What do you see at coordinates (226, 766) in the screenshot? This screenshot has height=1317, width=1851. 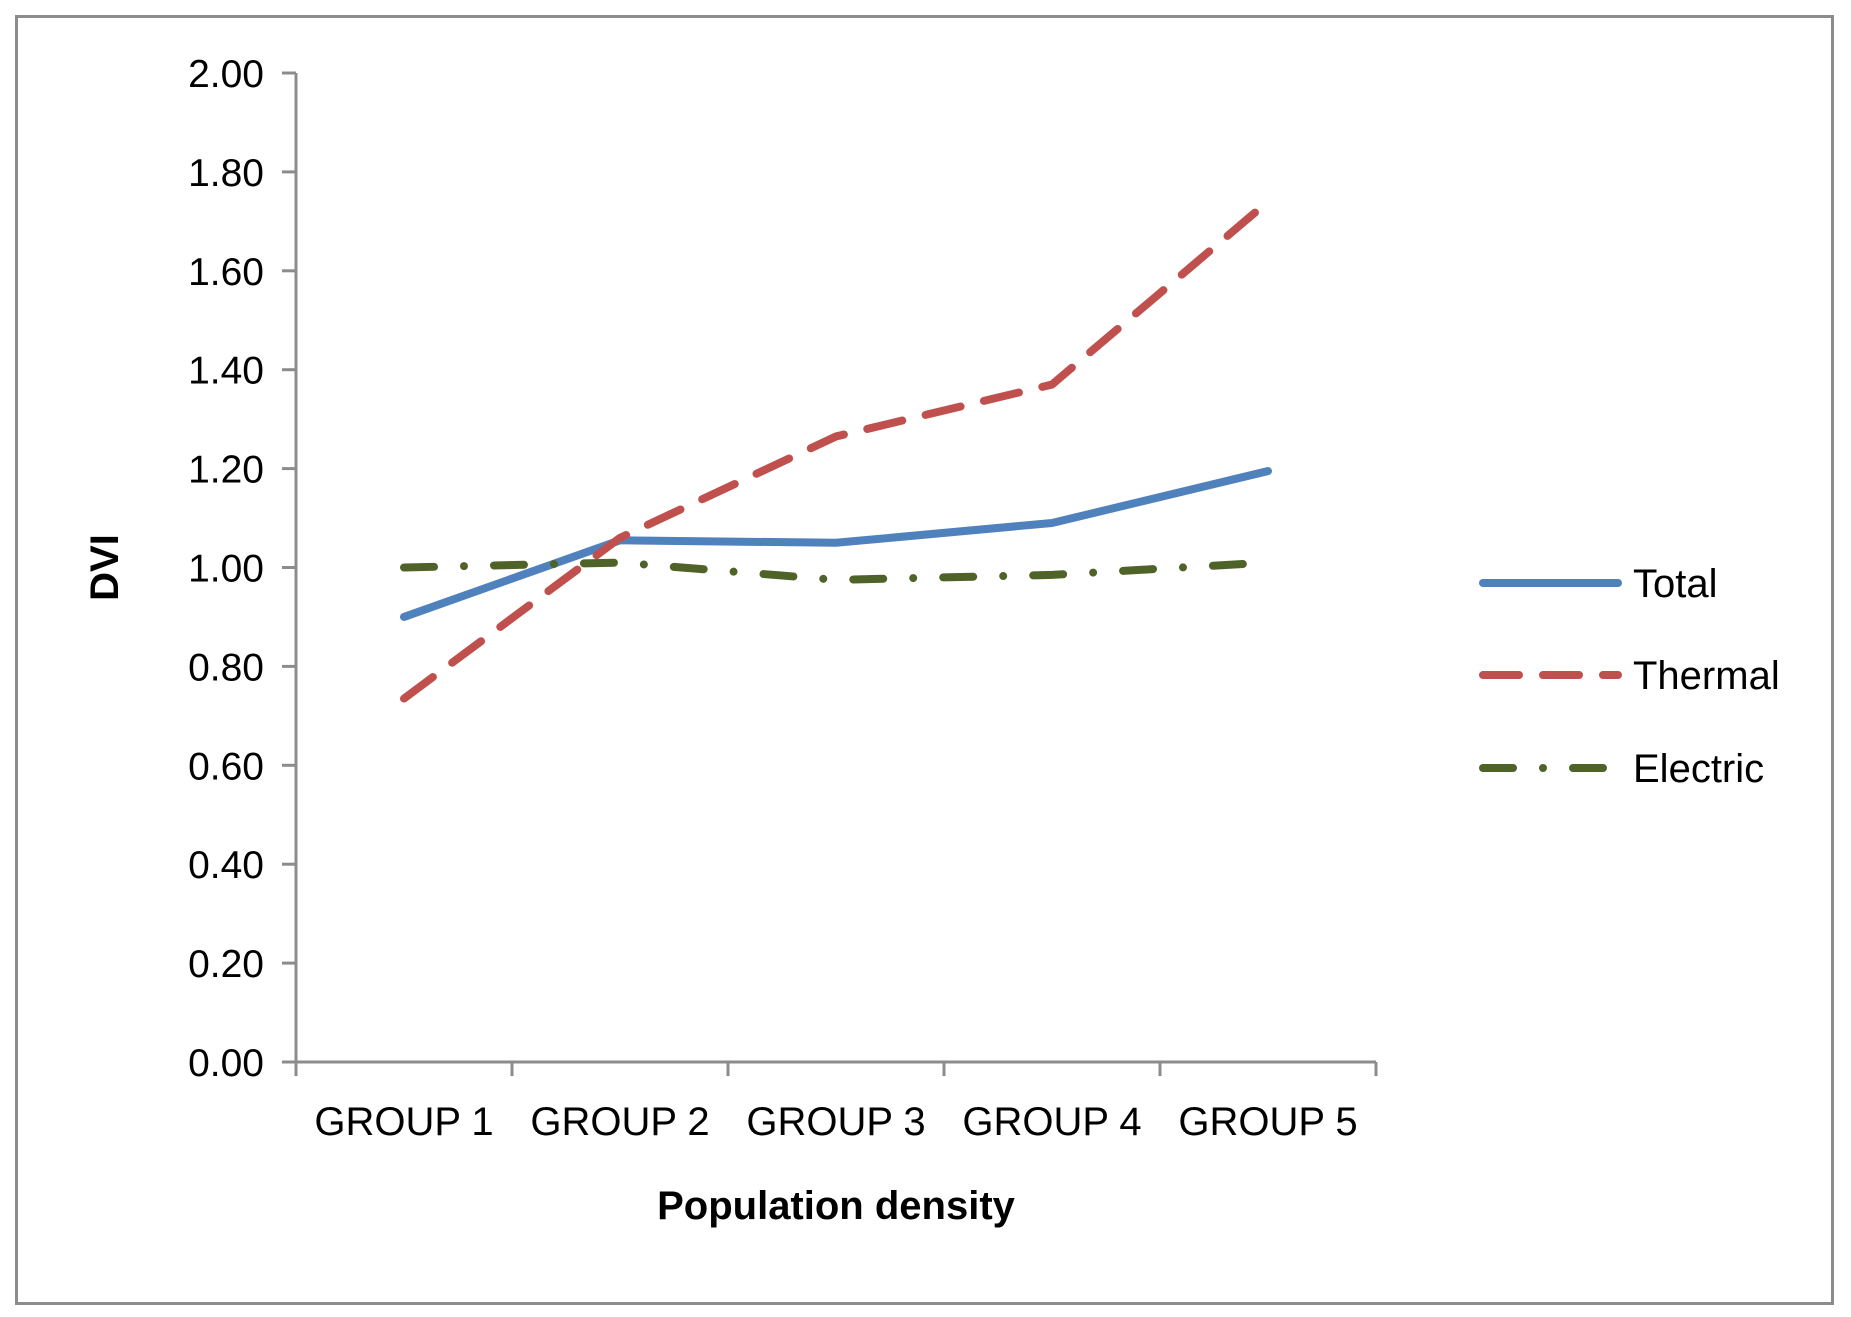 I see `y-tick-label: 0.60` at bounding box center [226, 766].